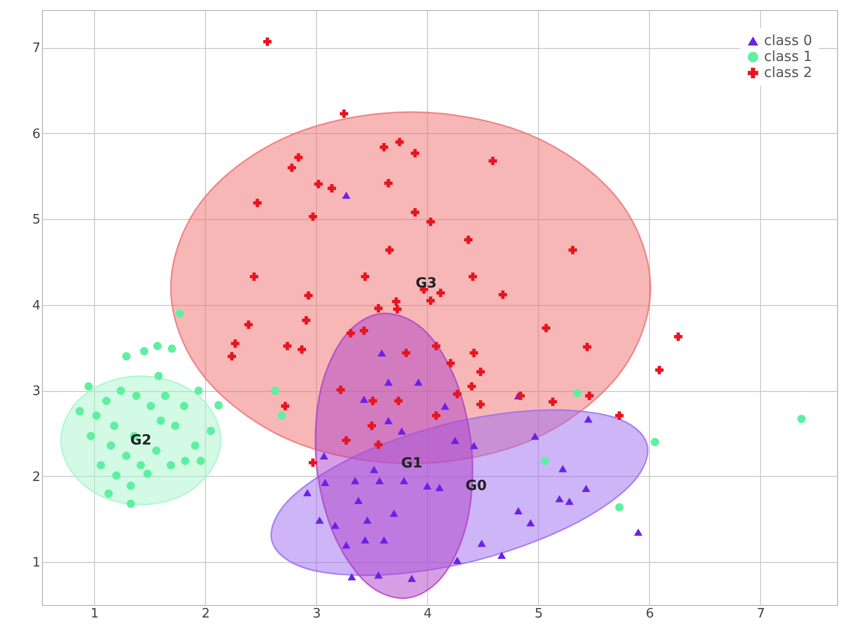 The image size is (845, 638). What do you see at coordinates (426, 283) in the screenshot?
I see `annotation: G3` at bounding box center [426, 283].